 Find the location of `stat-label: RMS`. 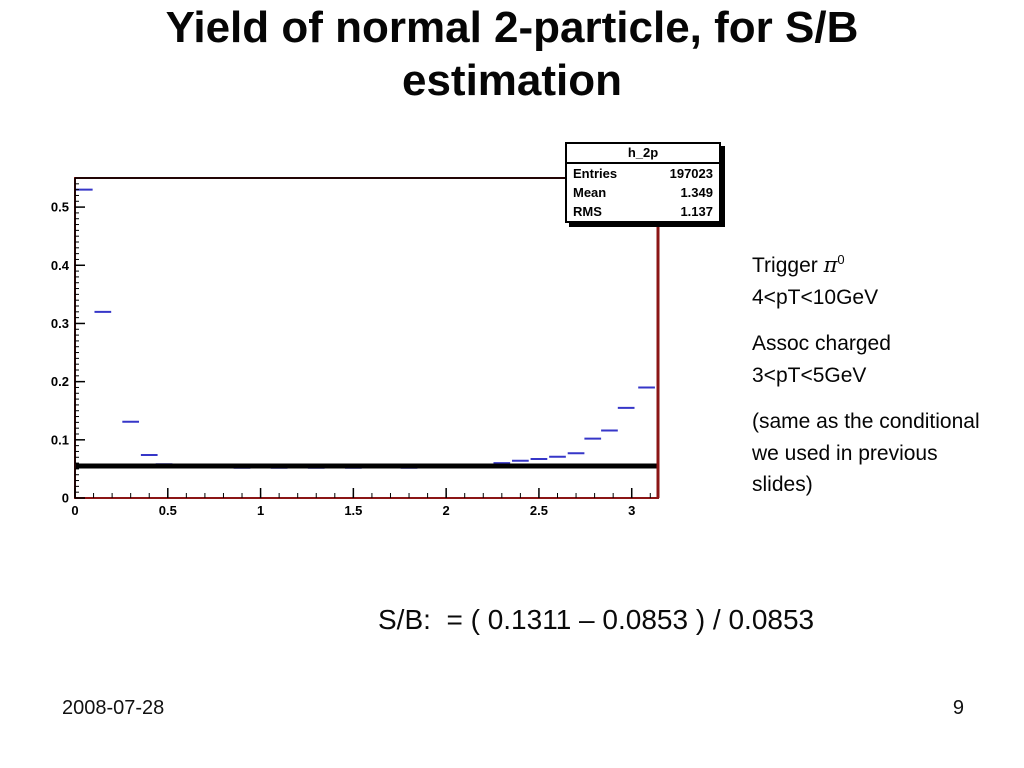

stat-label: RMS is located at coordinates (587, 211).